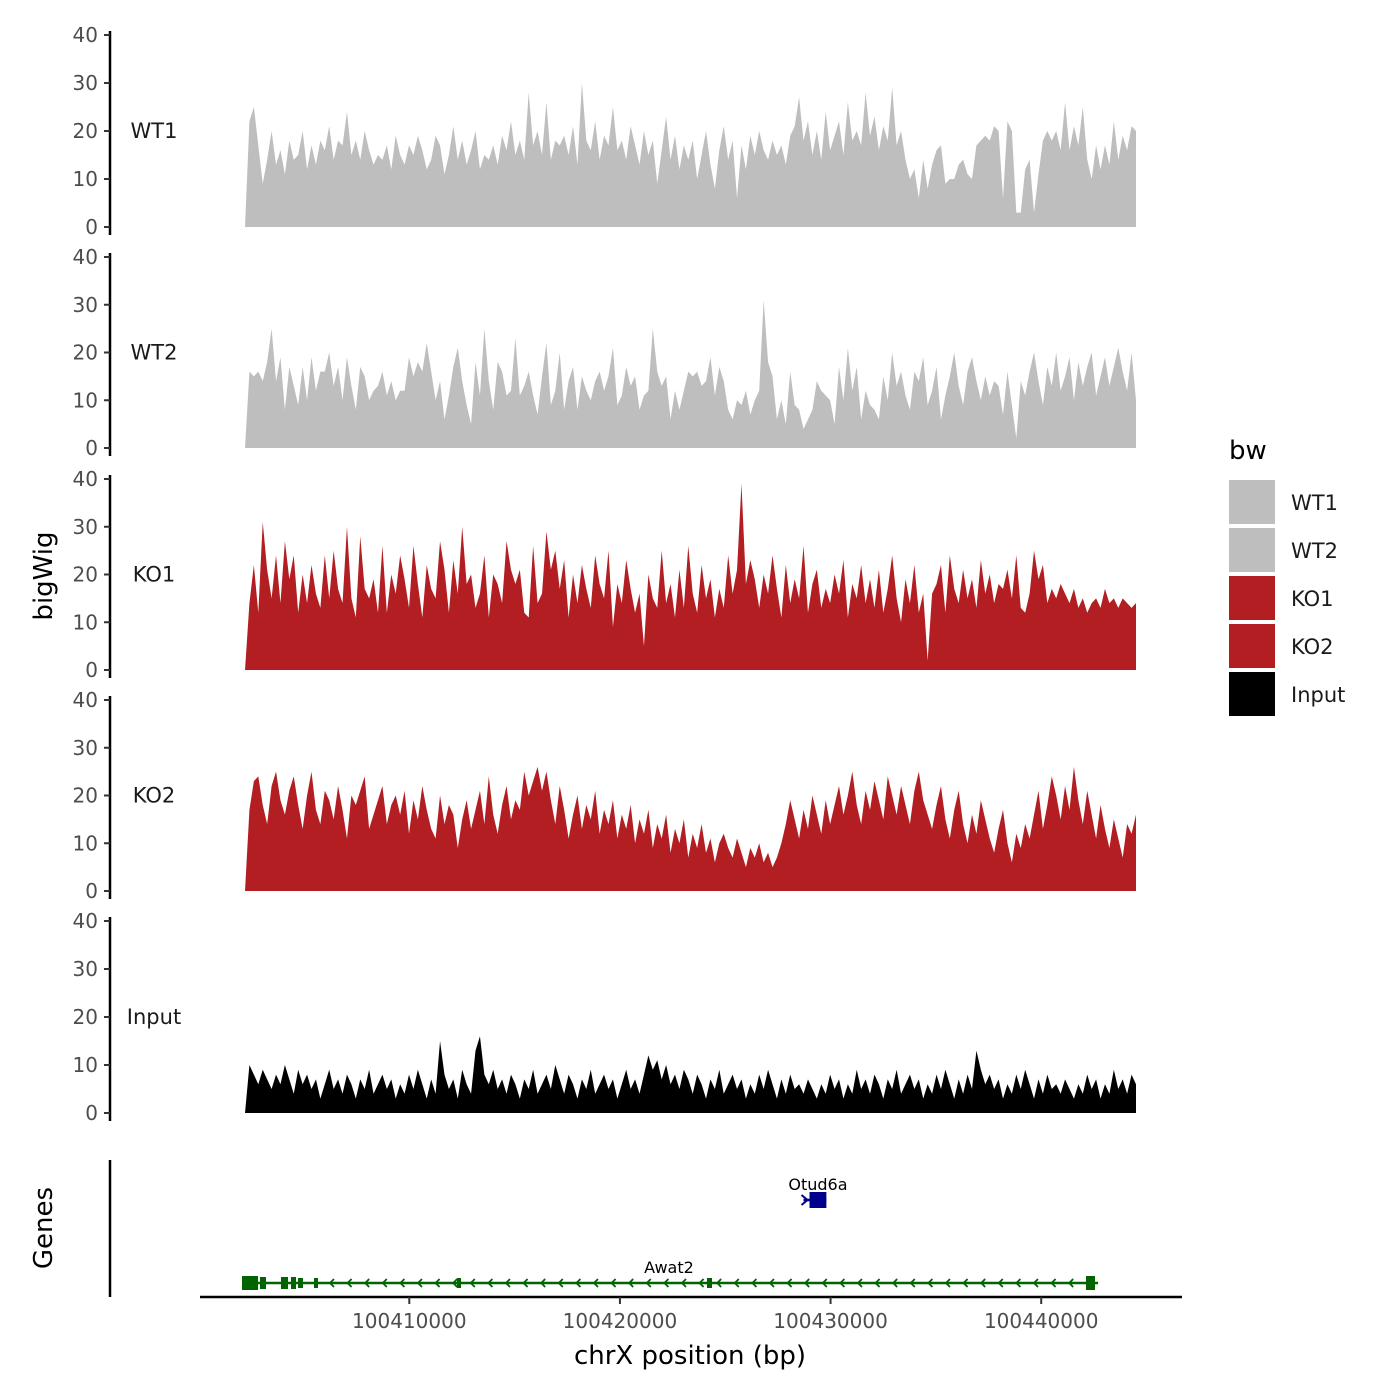 Image resolution: width=1400 pixels, height=1400 pixels. Describe the element at coordinates (690, 155) in the screenshot. I see `signal-area-wt1` at that location.